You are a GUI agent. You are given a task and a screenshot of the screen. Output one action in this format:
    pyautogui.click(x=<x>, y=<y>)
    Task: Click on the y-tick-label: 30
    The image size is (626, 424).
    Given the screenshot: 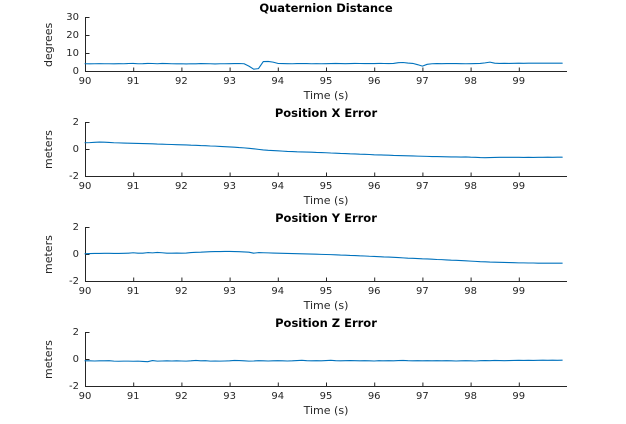 What is the action you would take?
    pyautogui.click(x=72, y=17)
    